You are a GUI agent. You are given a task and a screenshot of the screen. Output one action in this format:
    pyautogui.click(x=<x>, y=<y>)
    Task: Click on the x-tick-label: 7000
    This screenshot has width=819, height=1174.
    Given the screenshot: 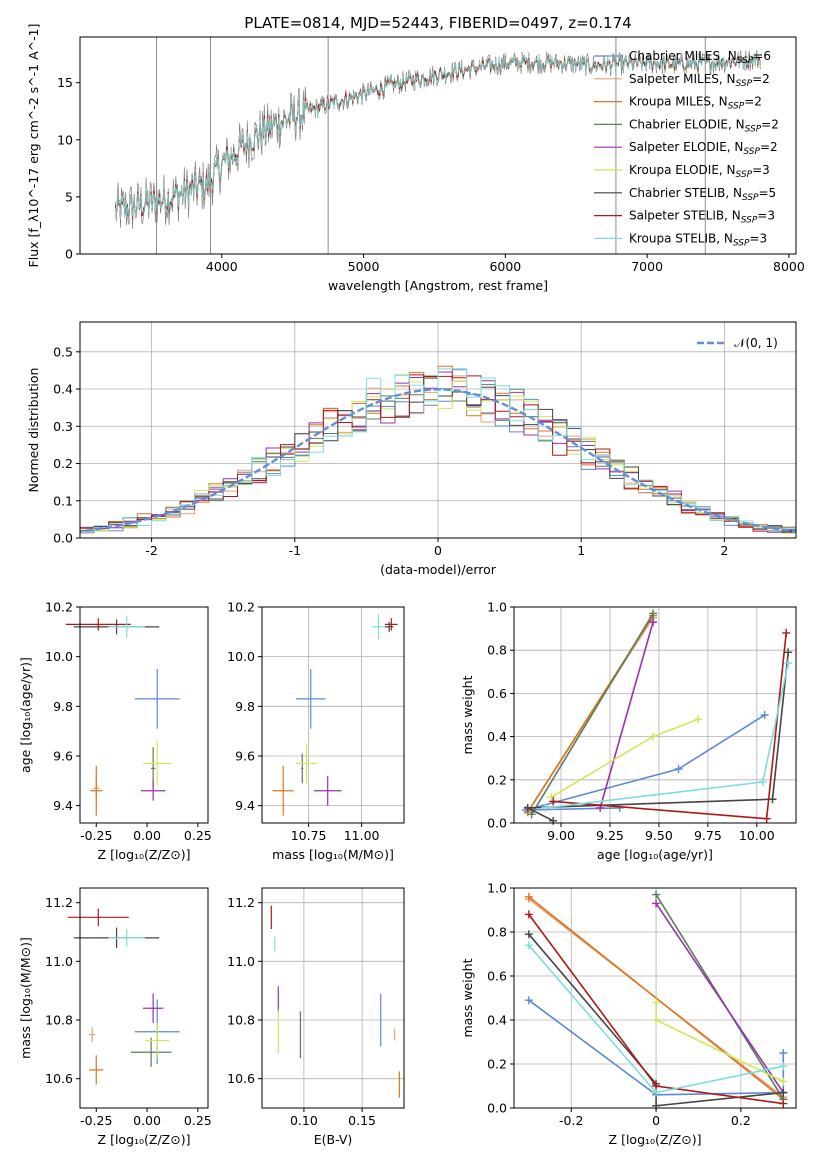 What is the action you would take?
    pyautogui.click(x=647, y=266)
    